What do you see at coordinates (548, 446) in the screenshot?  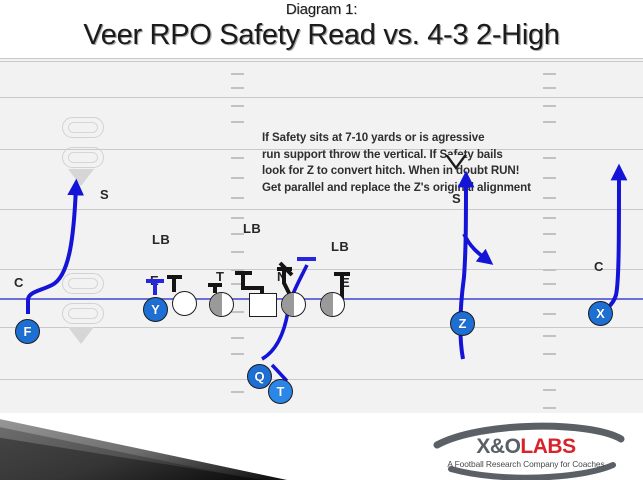 I see `logo-labs-text: LABS` at bounding box center [548, 446].